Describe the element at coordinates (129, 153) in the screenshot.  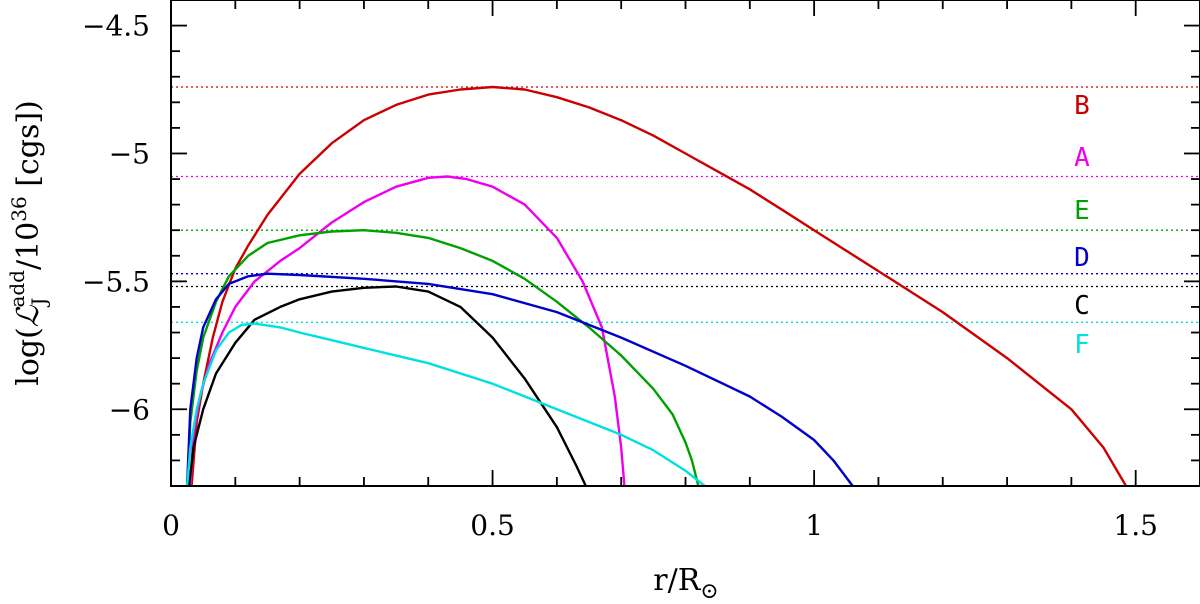
I see `y-tick-label: −5` at that location.